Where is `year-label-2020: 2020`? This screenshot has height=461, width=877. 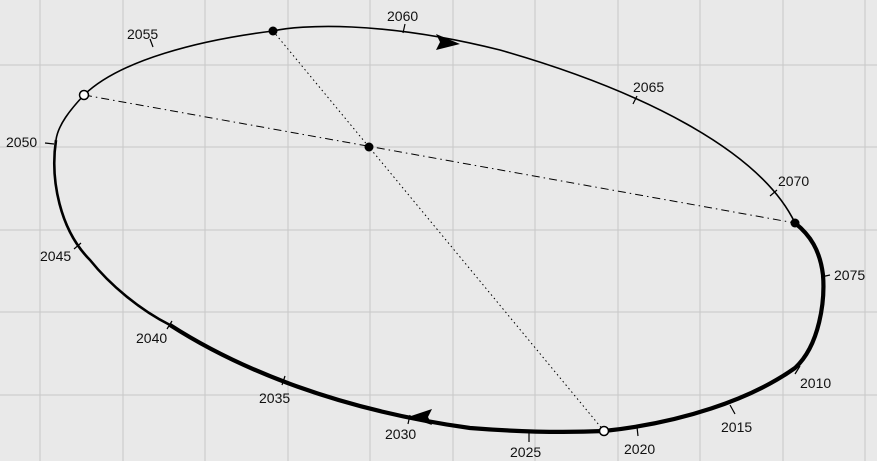
year-label-2020: 2020 is located at coordinates (639, 449).